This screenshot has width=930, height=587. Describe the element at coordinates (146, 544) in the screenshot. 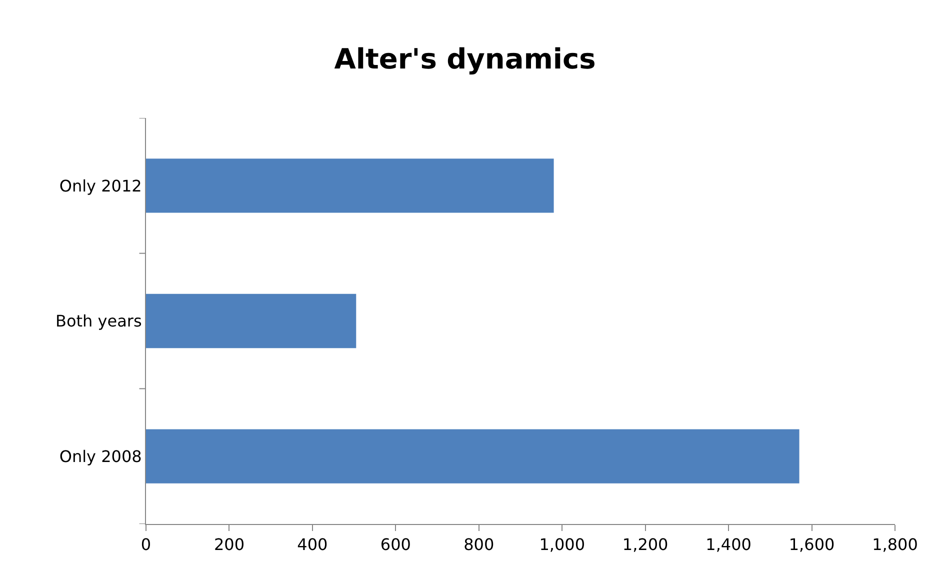

I see `x-tick-label: 0` at that location.